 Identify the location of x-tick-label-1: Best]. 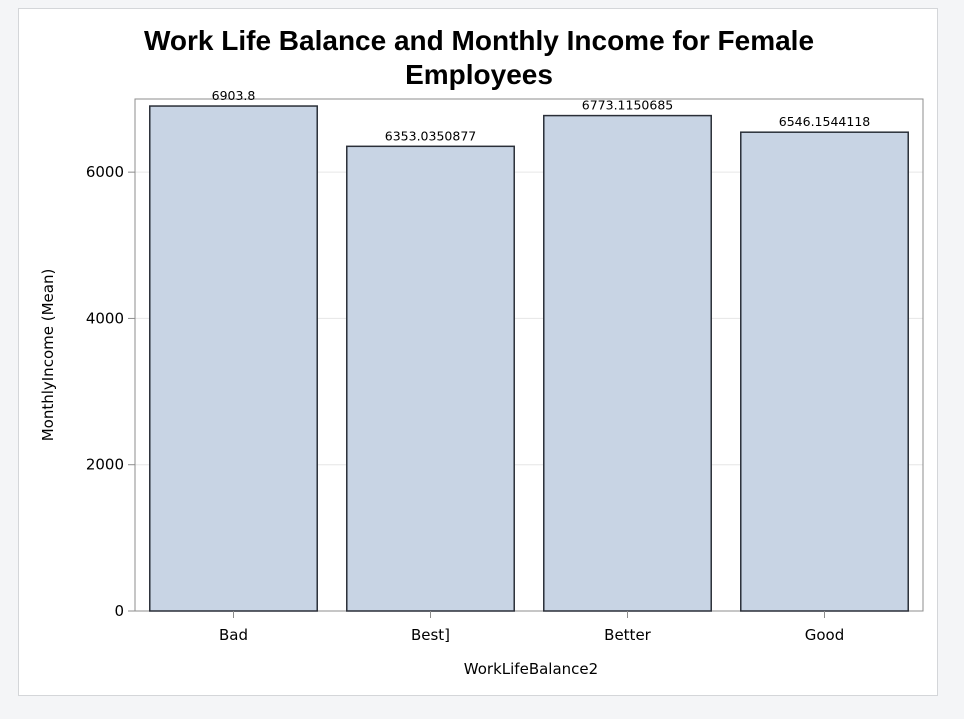
(430, 635).